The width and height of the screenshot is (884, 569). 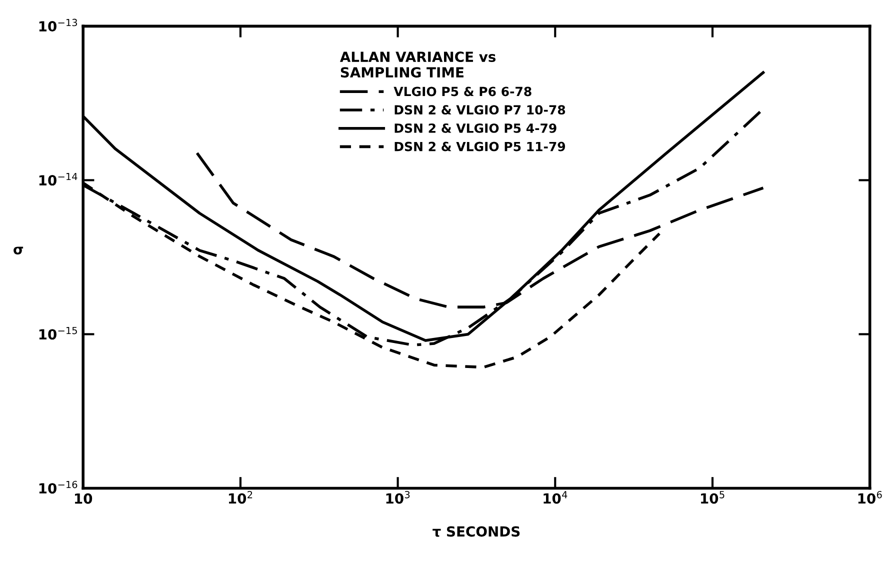 I want to click on y-tick-label: 10$^{−13}$, so click(x=58, y=25).